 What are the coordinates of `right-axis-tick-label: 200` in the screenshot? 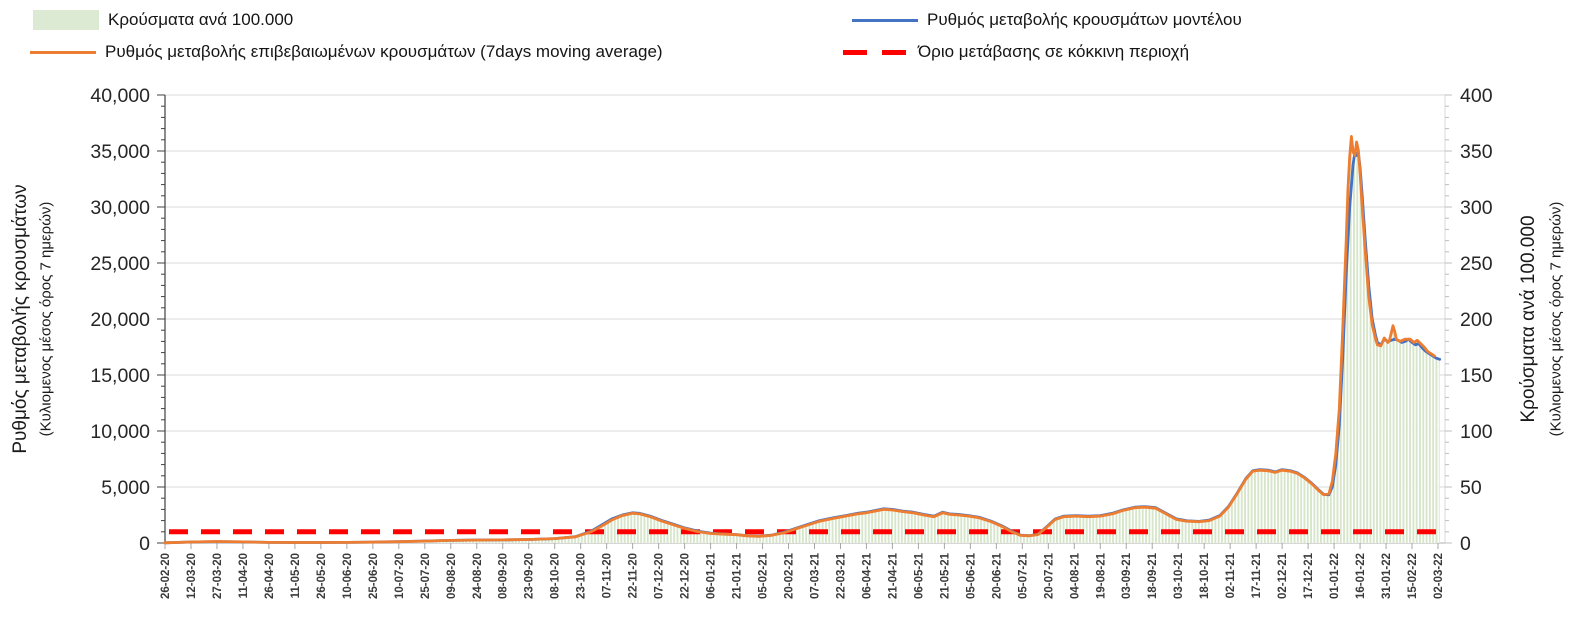 It's located at (1476, 320).